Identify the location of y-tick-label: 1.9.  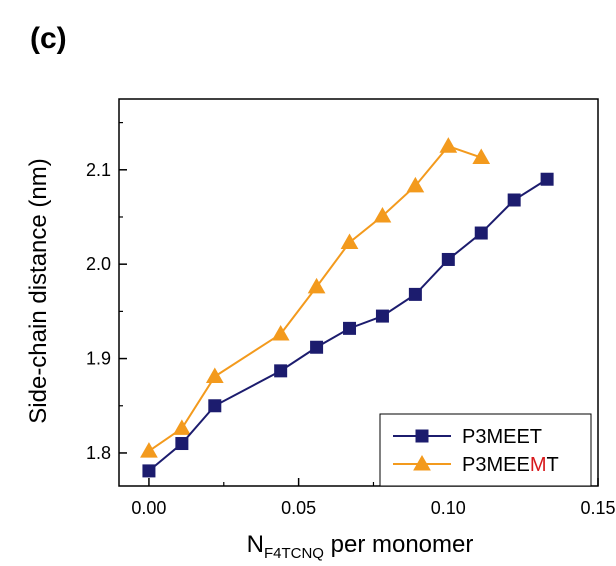
(98, 359).